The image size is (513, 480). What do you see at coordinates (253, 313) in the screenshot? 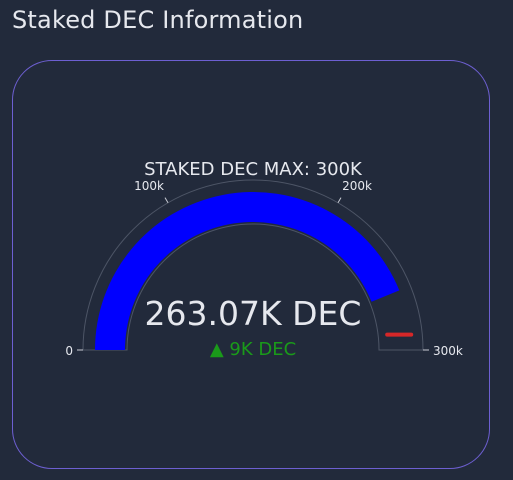
I see `gauge-value: 263.07K DEC` at bounding box center [253, 313].